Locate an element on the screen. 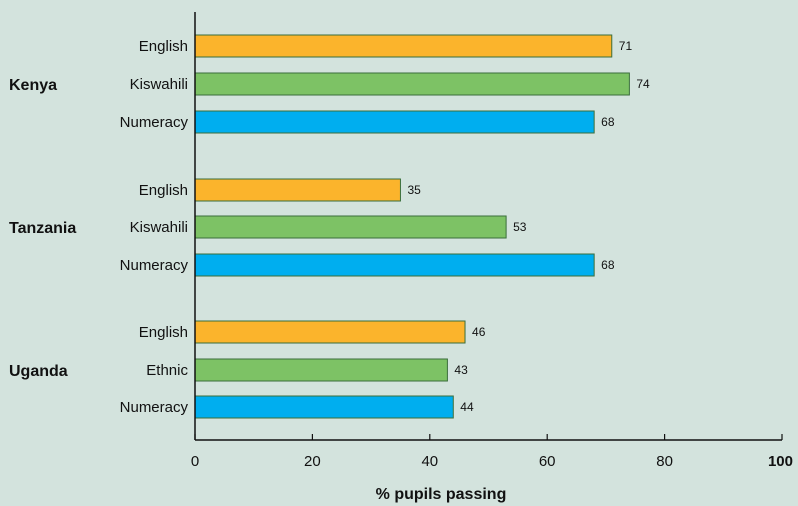  x-axis-ticks: 0 20 40 60 80 100 is located at coordinates (492, 452).